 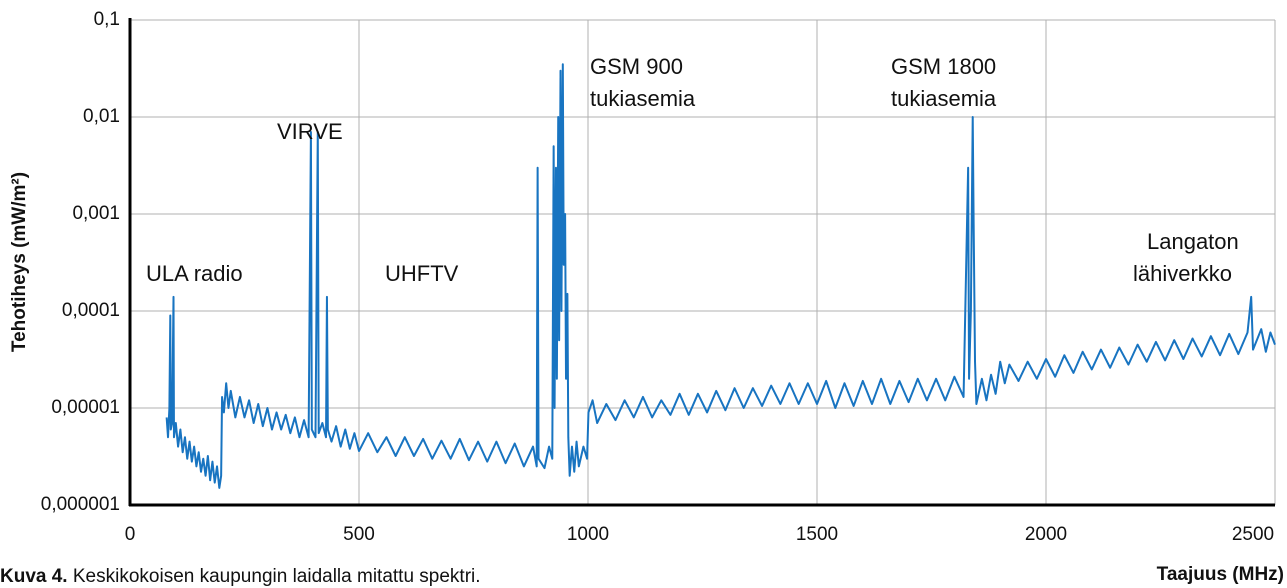 What do you see at coordinates (1220, 574) in the screenshot?
I see `x-axis-label: Taajuus (MHz)` at bounding box center [1220, 574].